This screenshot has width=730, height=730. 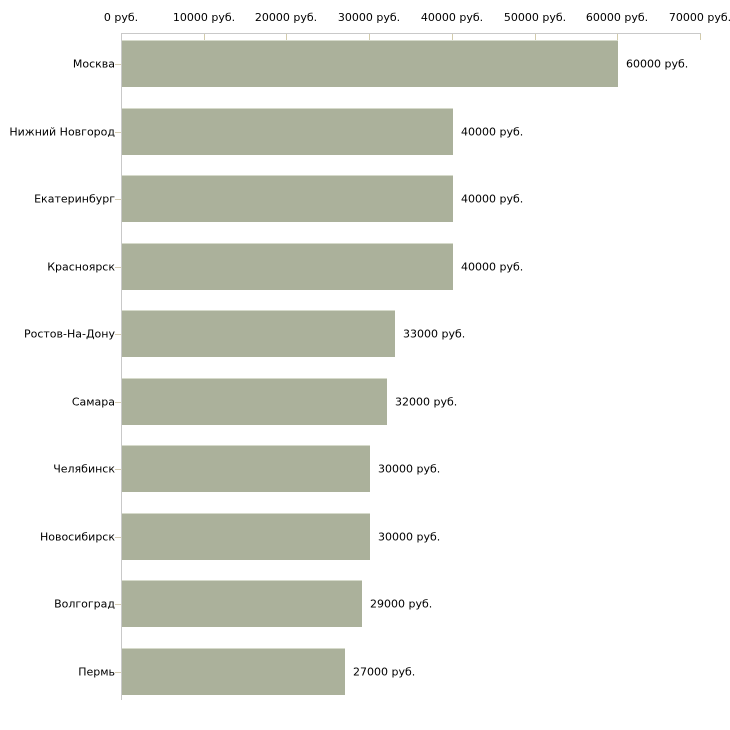 I want to click on x-axis-tick-label: 70000 руб., so click(x=699, y=17).